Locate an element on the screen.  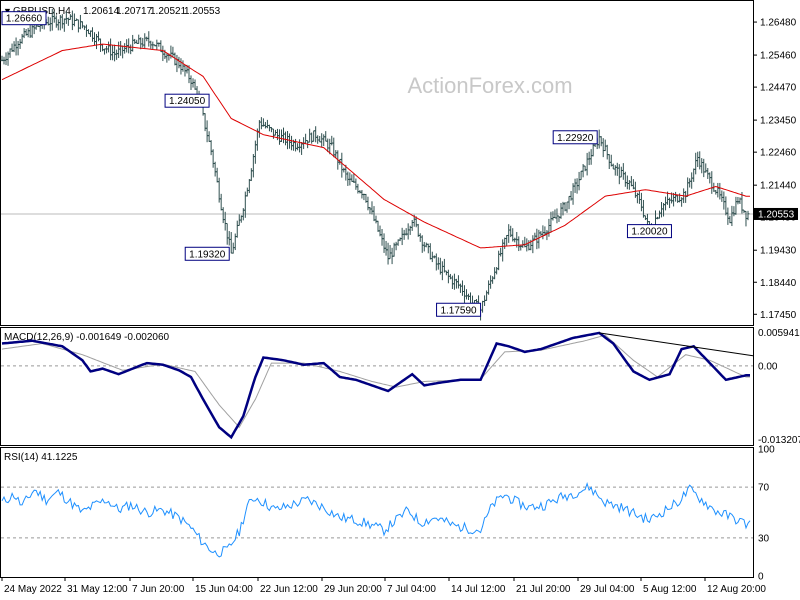
time-tick-label: 24 May 2022 is located at coordinates (33, 589).